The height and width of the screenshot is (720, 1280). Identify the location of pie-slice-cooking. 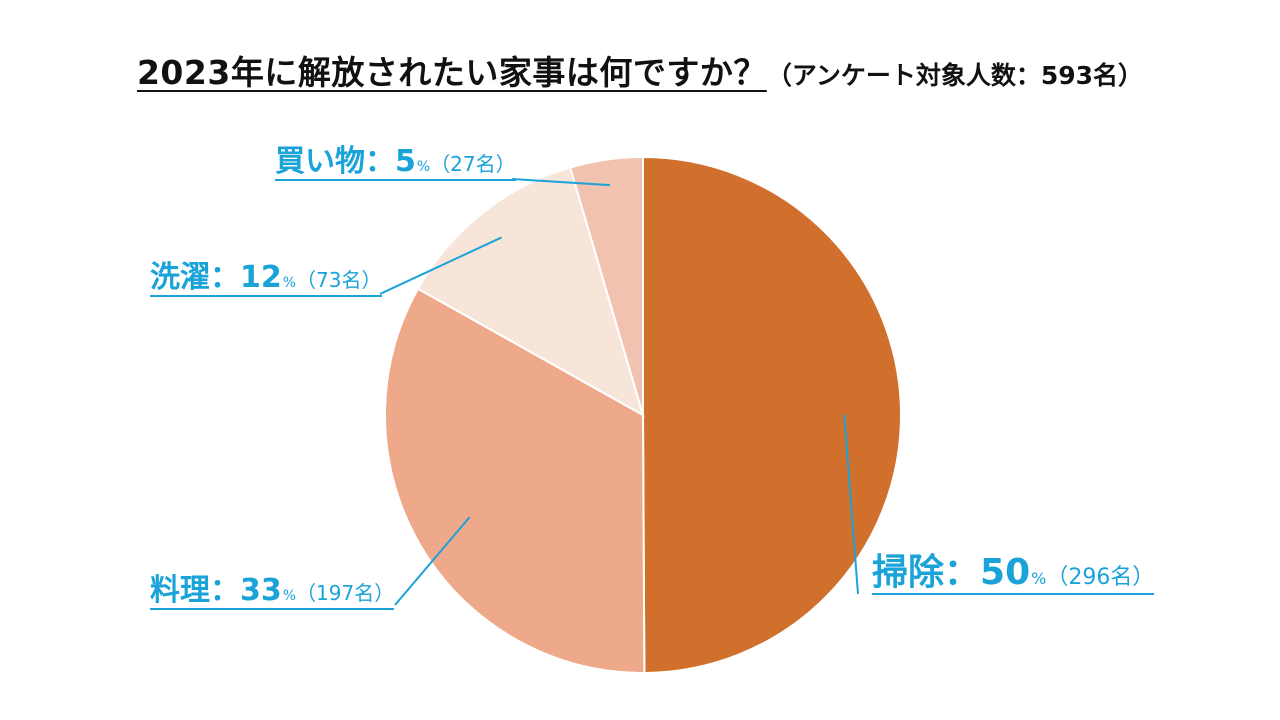
(515, 480).